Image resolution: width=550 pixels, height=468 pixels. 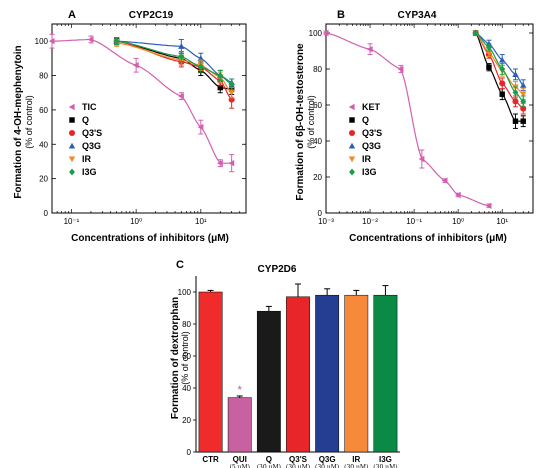 I want to click on panel-b-letter: B, so click(x=341, y=15).